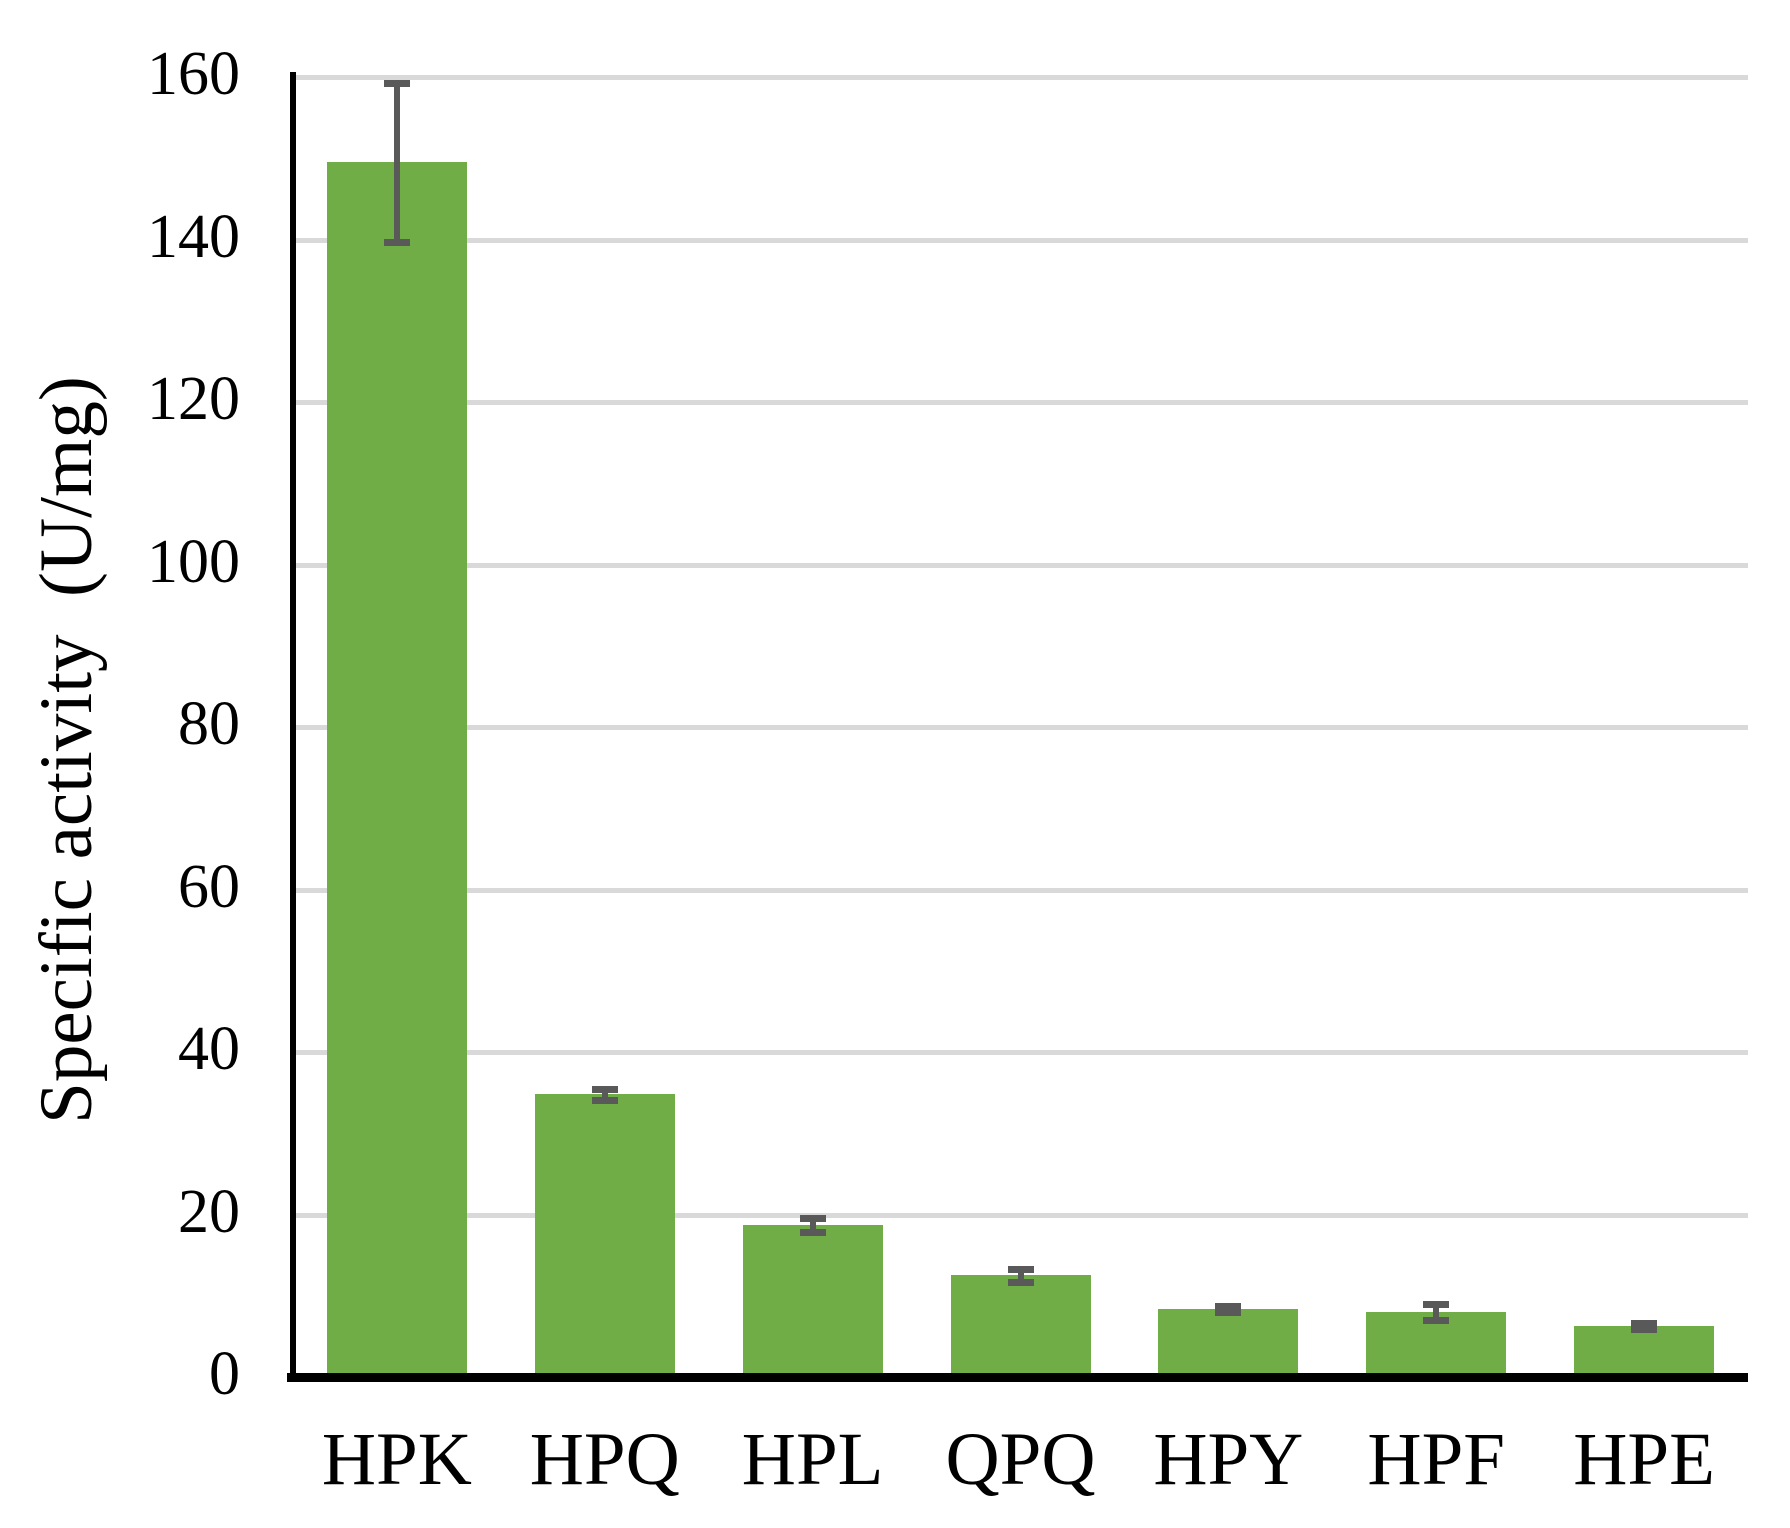  Describe the element at coordinates (1228, 1459) in the screenshot. I see `x-category-label: HPY` at that location.